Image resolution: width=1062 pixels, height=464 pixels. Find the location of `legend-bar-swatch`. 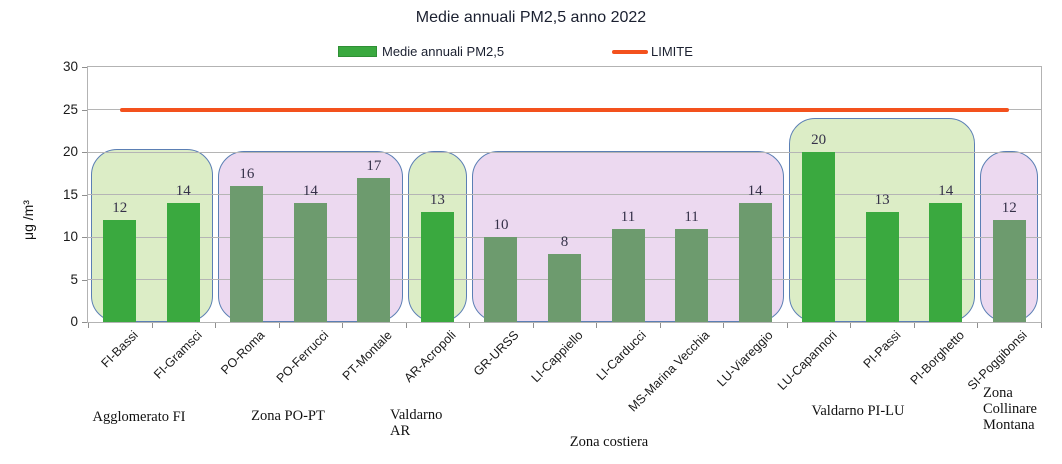

legend-bar-swatch is located at coordinates (357, 51).